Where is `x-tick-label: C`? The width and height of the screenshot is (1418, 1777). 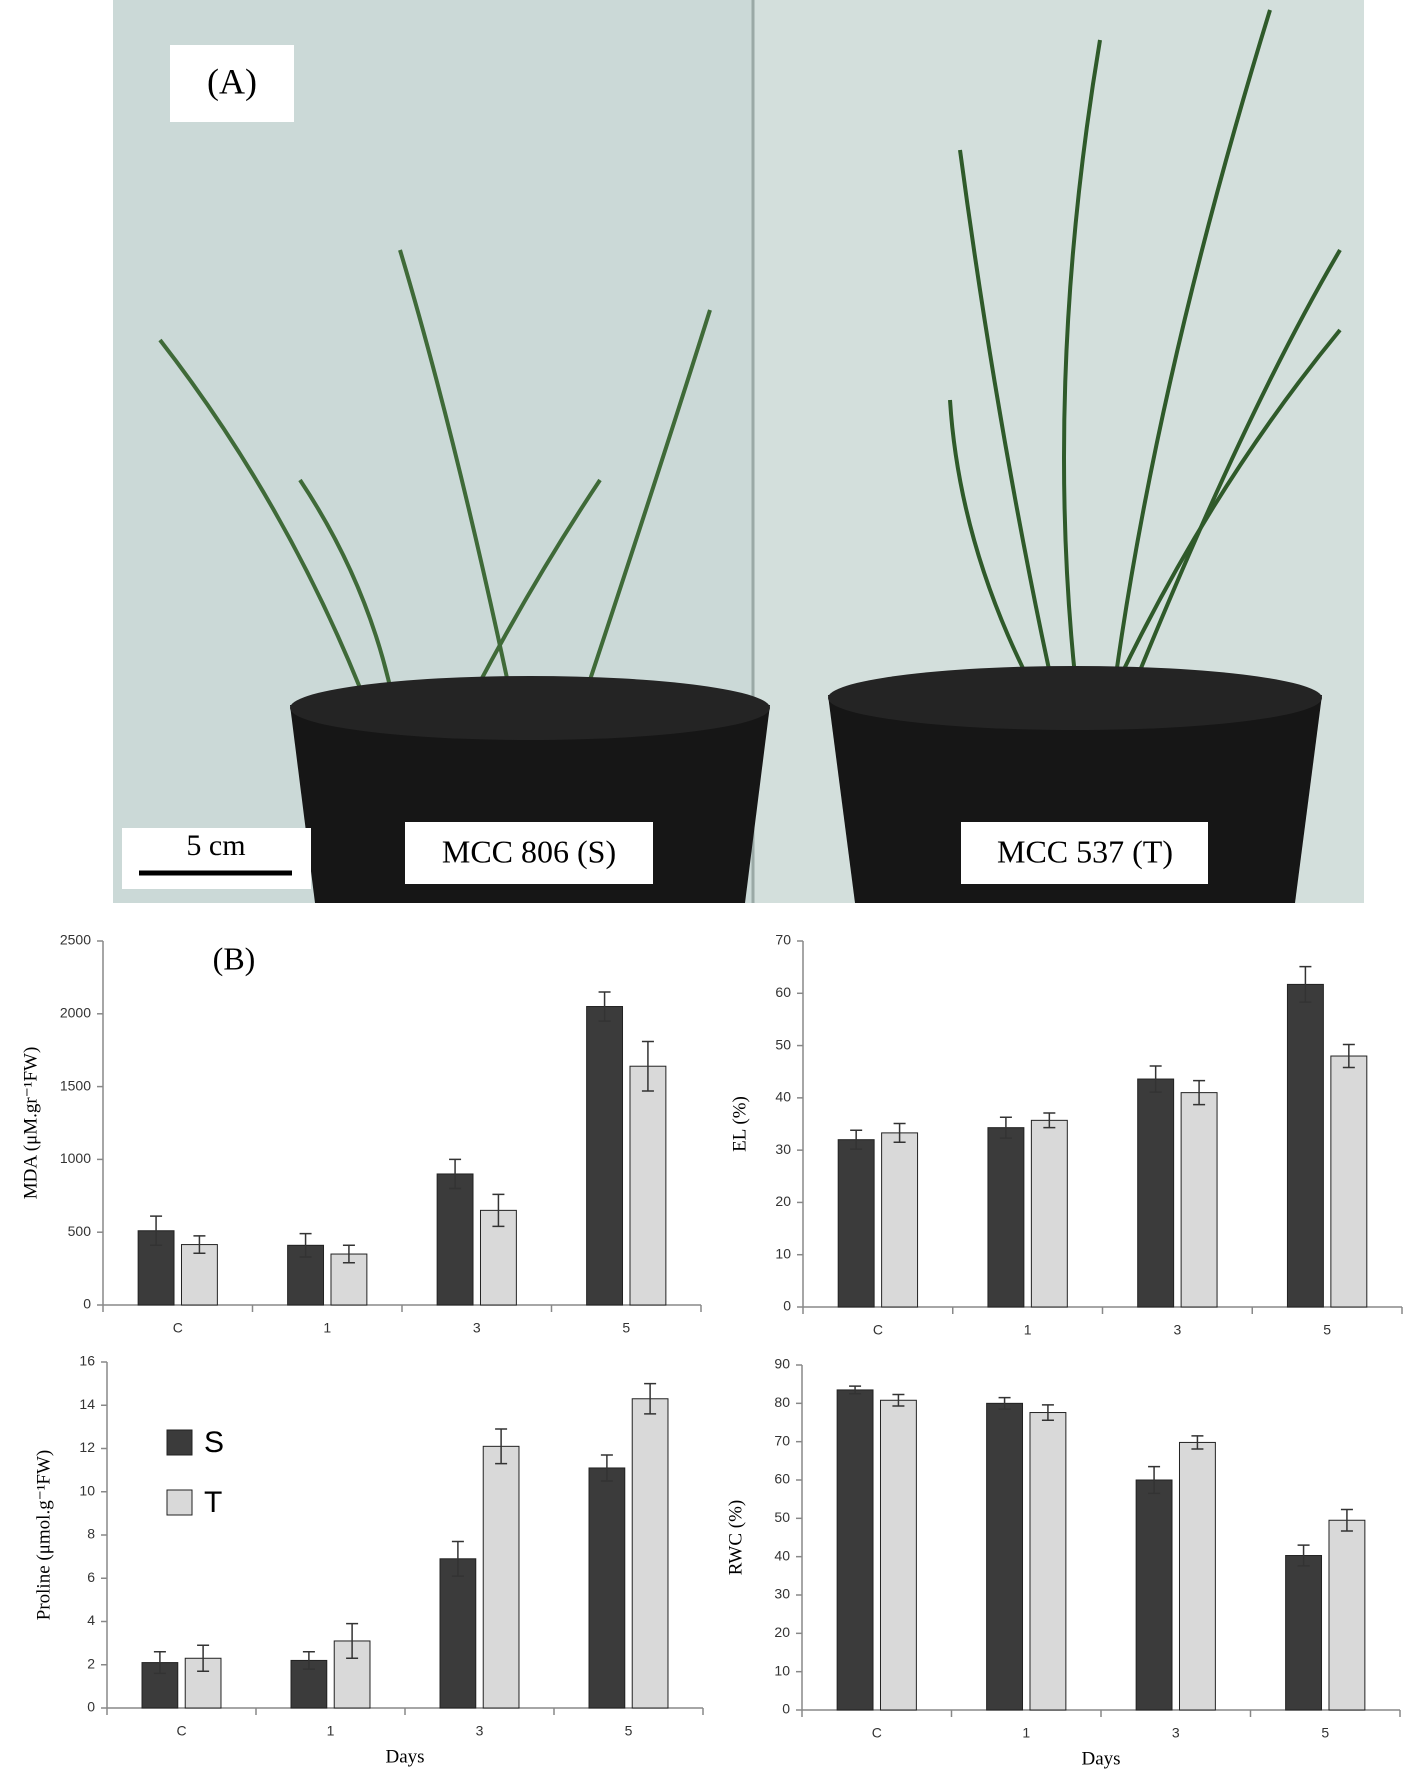
x-tick-label: C is located at coordinates (877, 1733).